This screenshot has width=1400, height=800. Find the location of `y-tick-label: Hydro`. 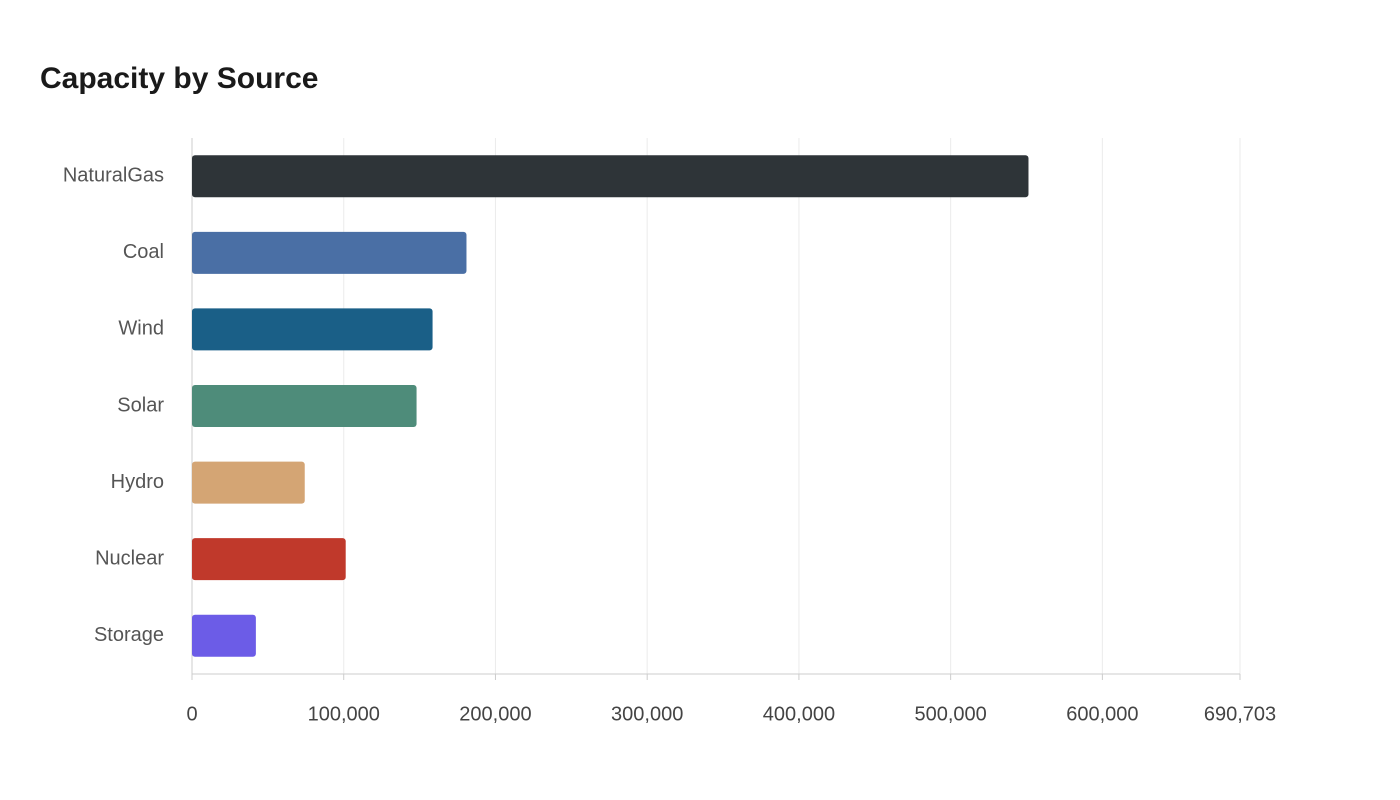

y-tick-label: Hydro is located at coordinates (137, 482).